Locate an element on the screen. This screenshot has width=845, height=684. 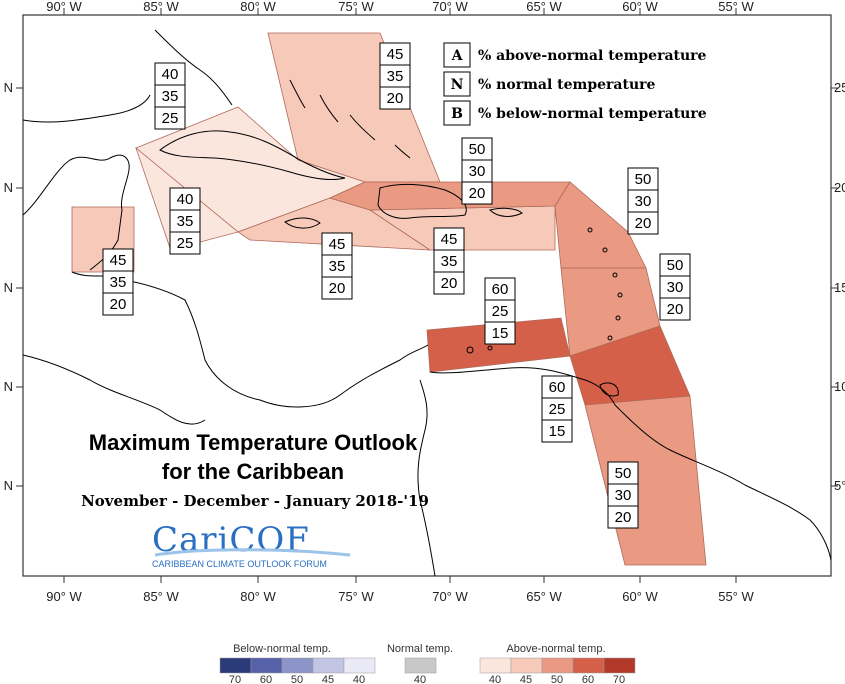
probability-box-leeward-islands: 50 30 20 is located at coordinates (643, 201).